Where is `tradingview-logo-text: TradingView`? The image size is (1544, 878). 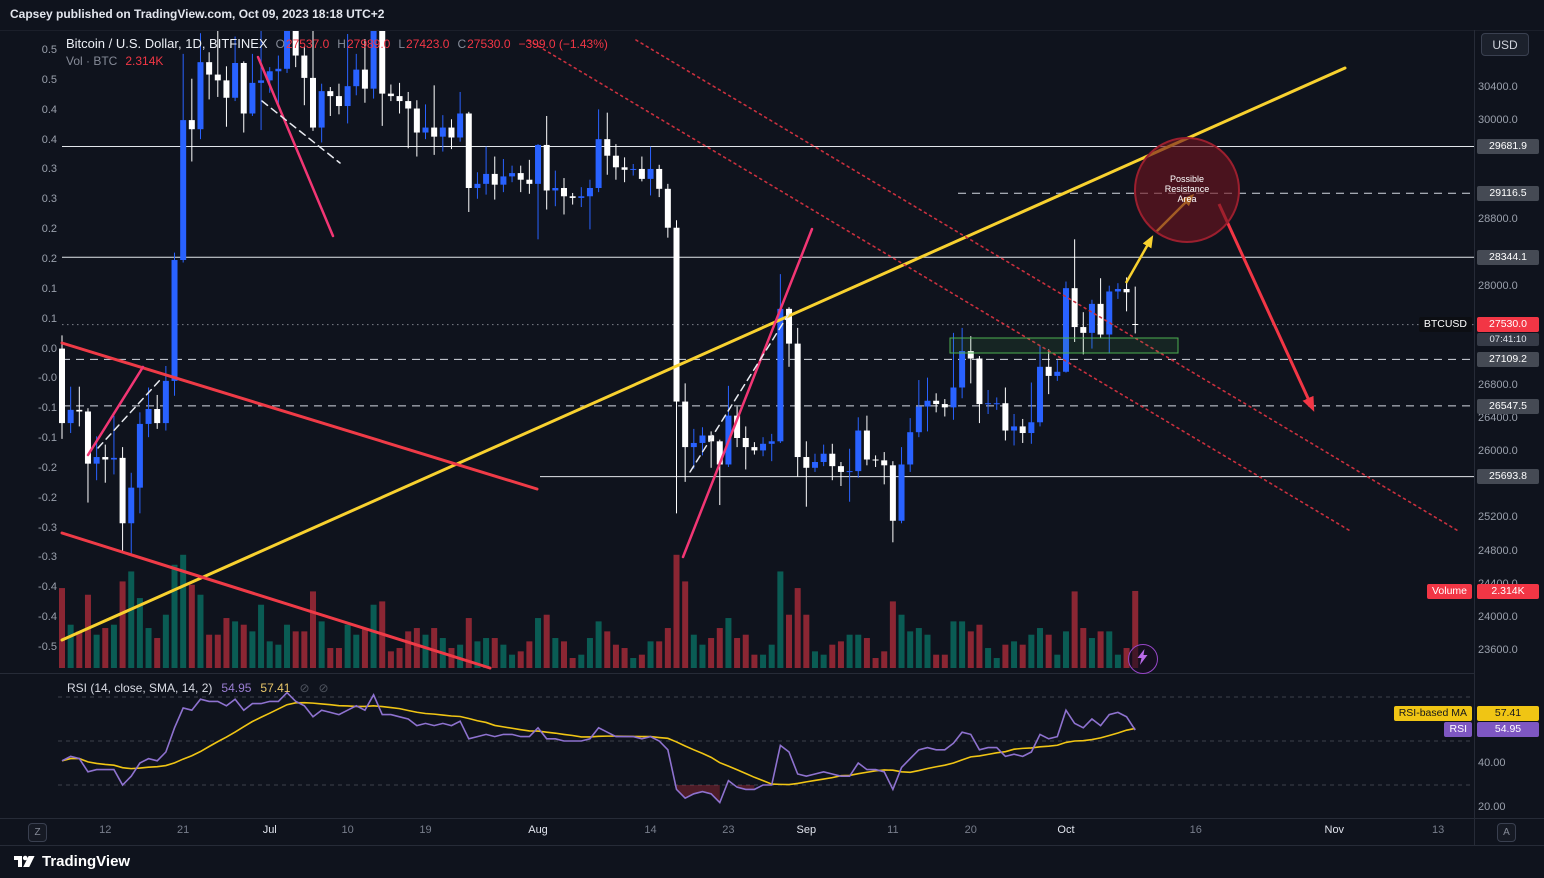
tradingview-logo-text: TradingView is located at coordinates (86, 861).